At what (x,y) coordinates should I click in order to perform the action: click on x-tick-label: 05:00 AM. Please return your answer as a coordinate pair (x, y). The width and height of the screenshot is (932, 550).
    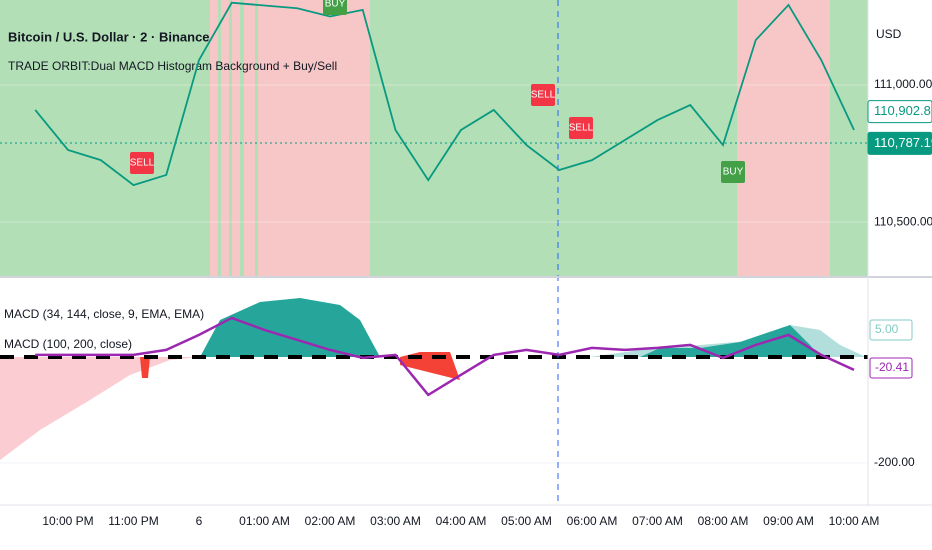
    Looking at the image, I should click on (526, 521).